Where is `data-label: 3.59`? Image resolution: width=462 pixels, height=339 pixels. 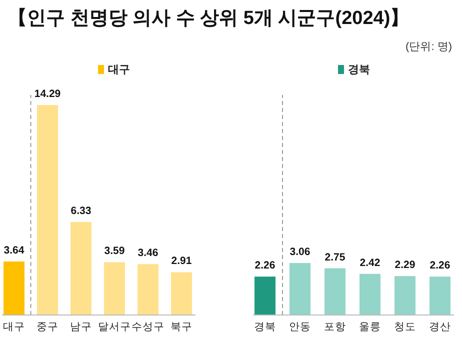 data-label: 3.59 is located at coordinates (114, 251).